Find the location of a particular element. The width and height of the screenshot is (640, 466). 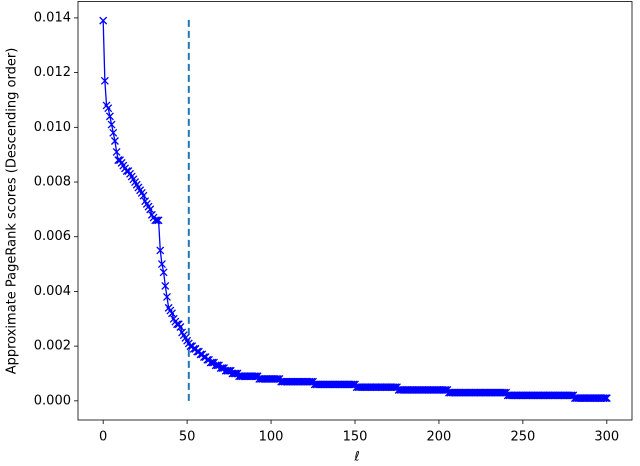

x-tick-label: 0 is located at coordinates (103, 437).